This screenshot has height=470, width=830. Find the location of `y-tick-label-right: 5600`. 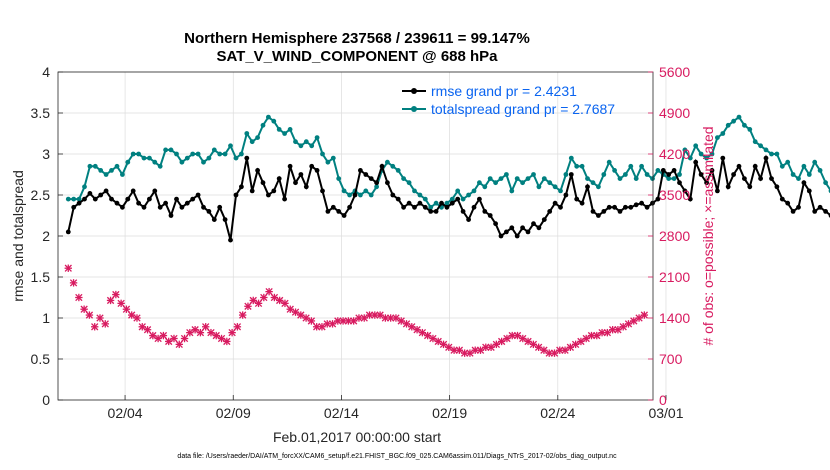

y-tick-label-right: 5600 is located at coordinates (674, 72).